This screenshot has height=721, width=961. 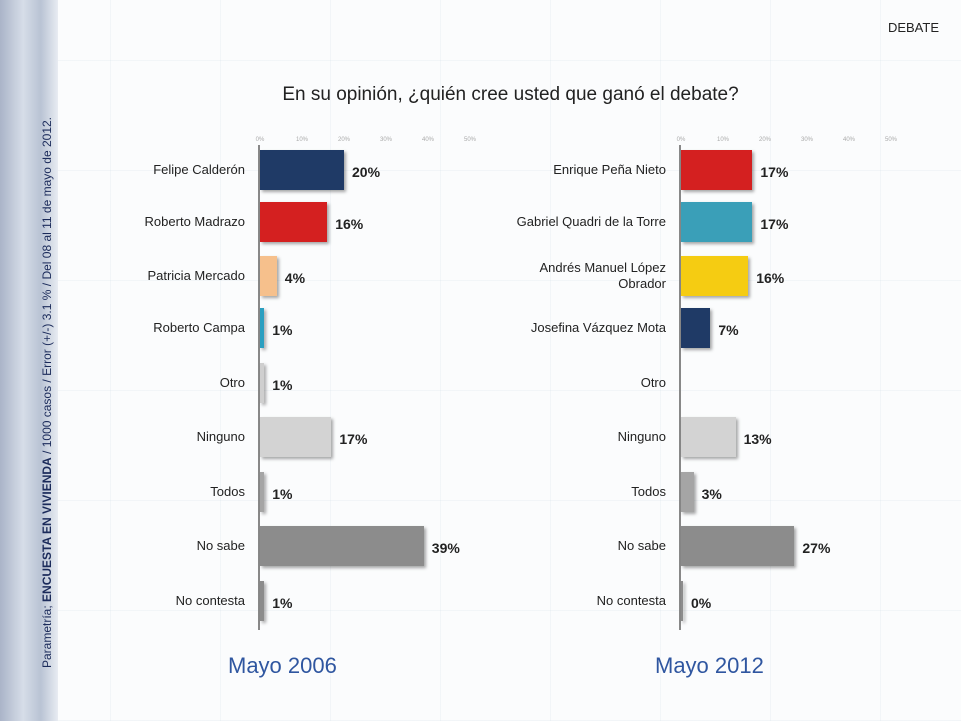 What do you see at coordinates (609, 169) in the screenshot?
I see `category-label: Enrique Peña Nieto` at bounding box center [609, 169].